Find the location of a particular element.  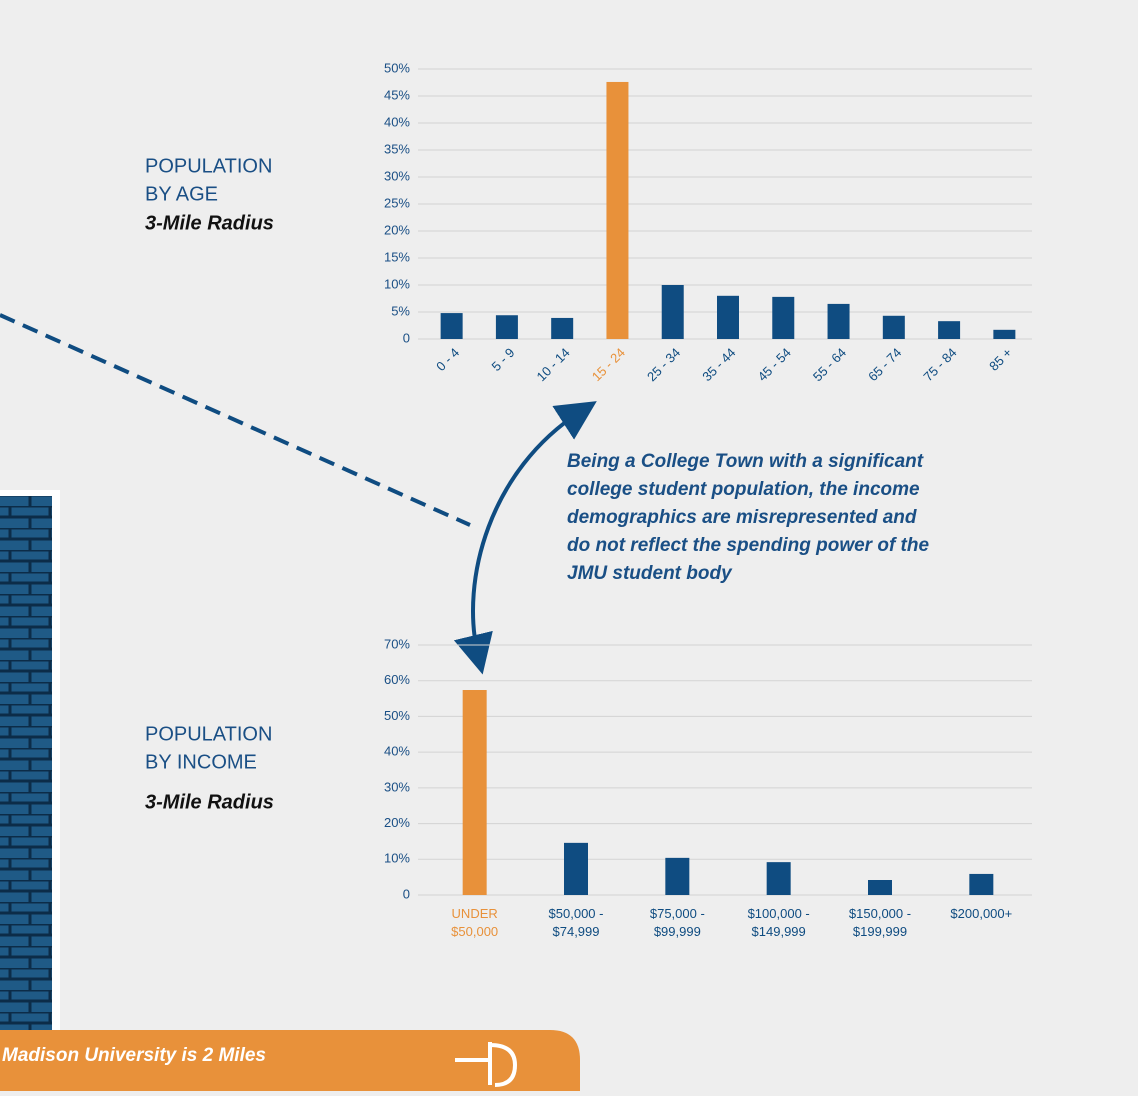

annotation-line: do not reflect the spending power of the is located at coordinates (748, 545).